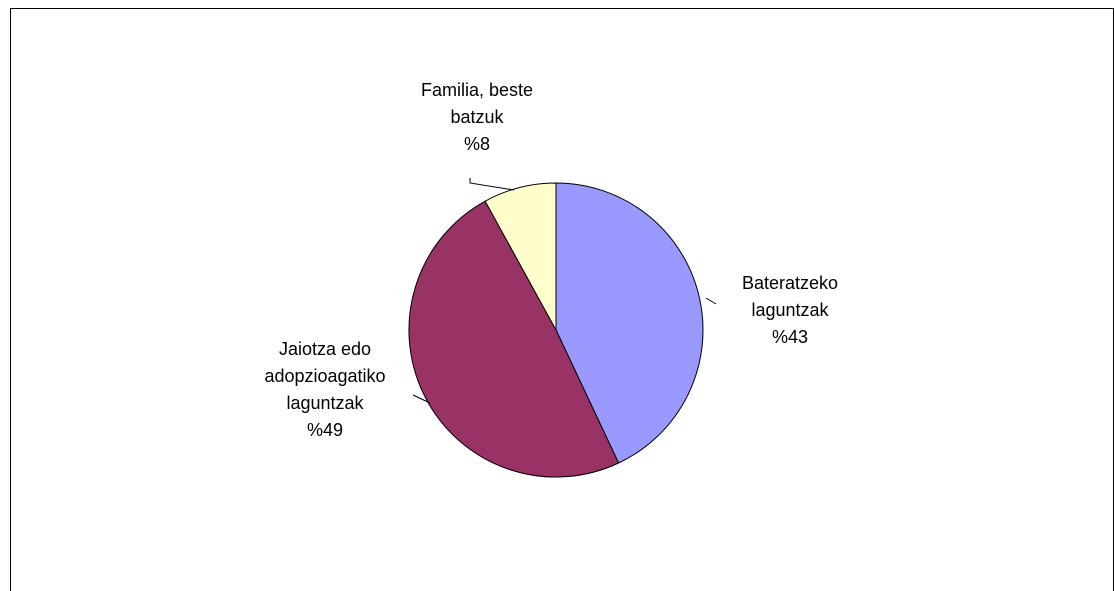 The height and width of the screenshot is (591, 1114). What do you see at coordinates (325, 349) in the screenshot?
I see `slice-name-line: Jaiotza edo` at bounding box center [325, 349].